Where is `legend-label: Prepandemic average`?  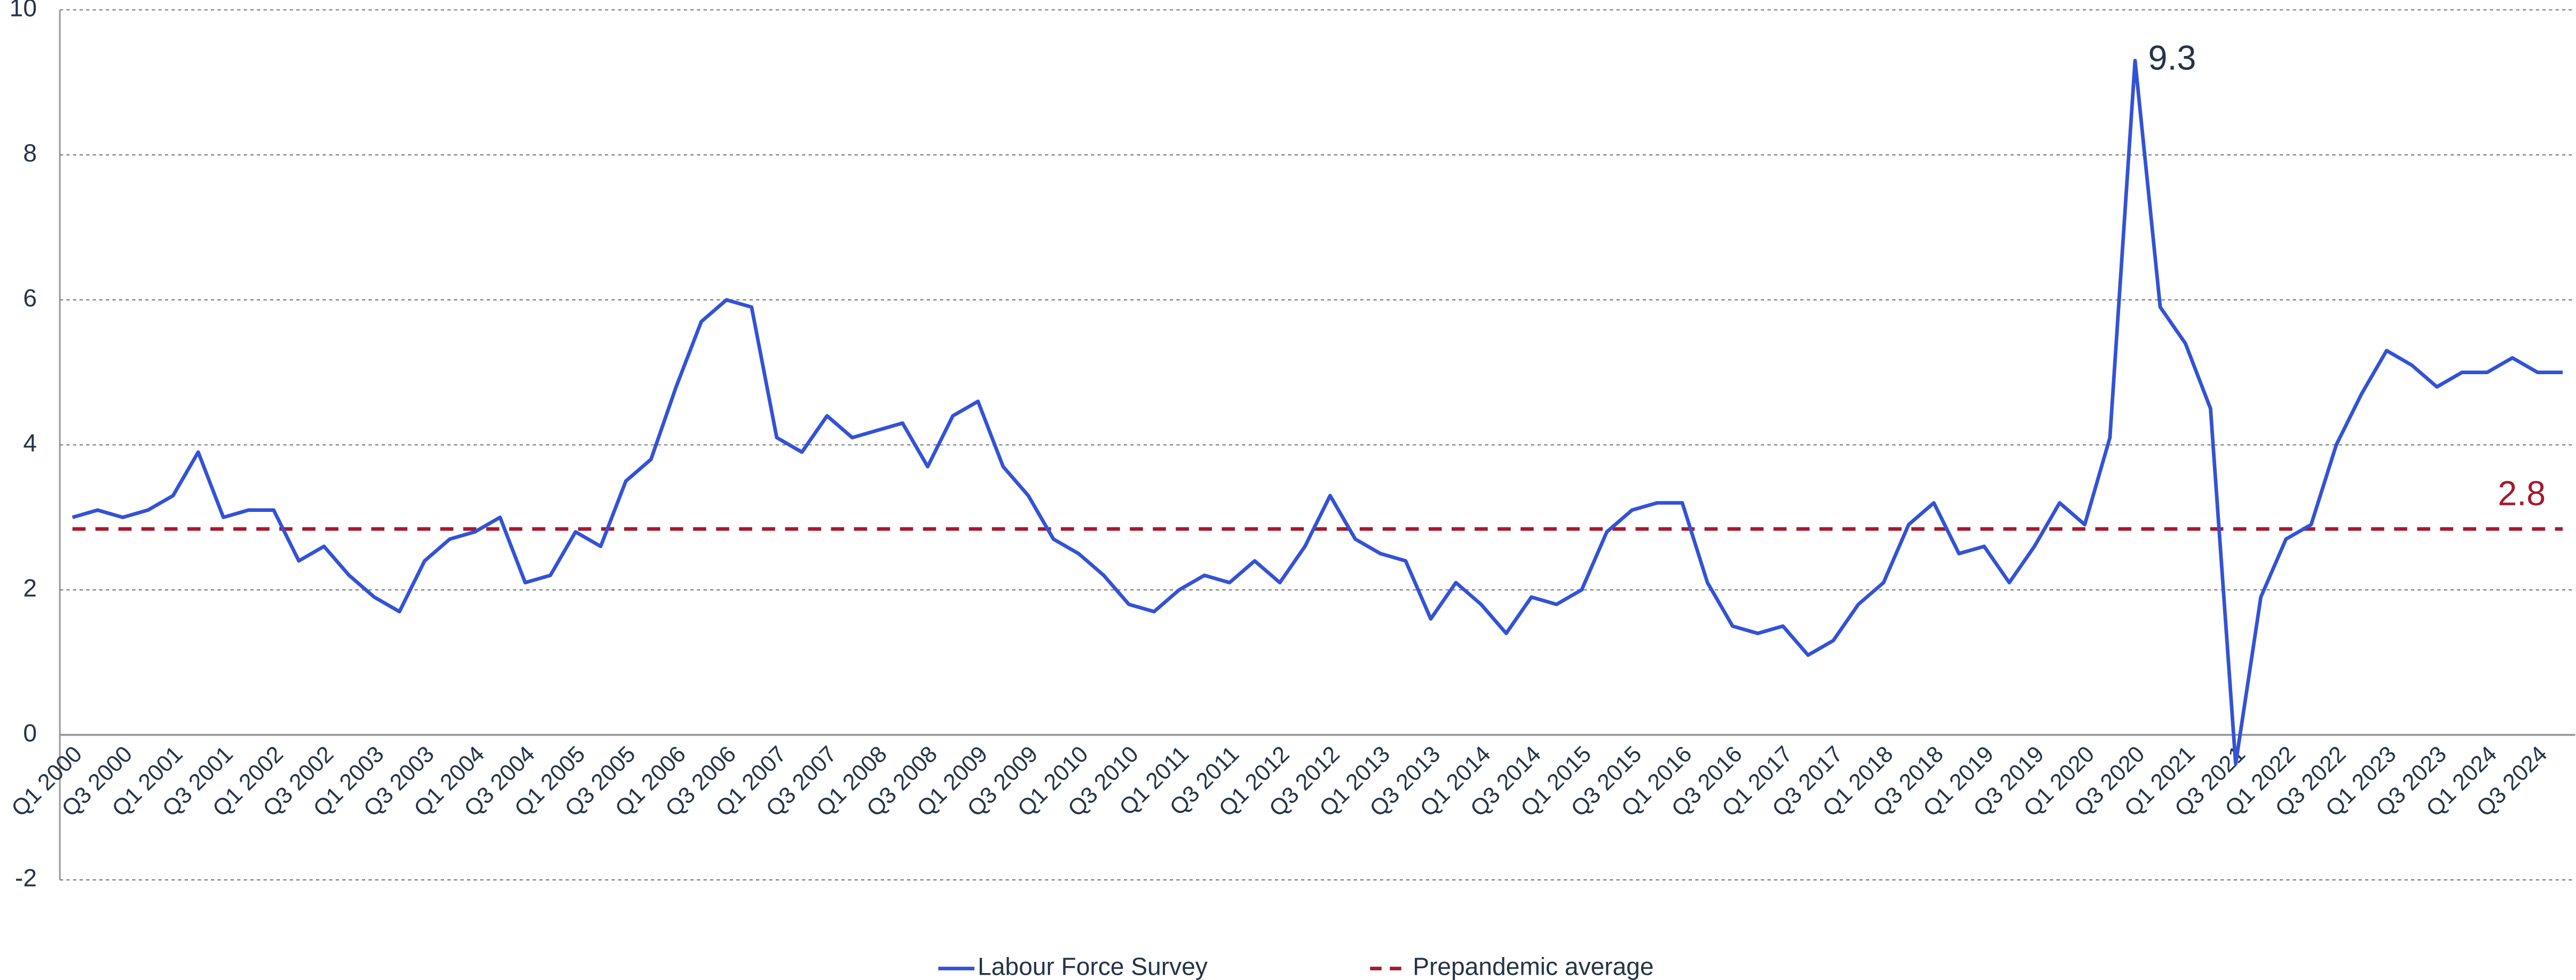
legend-label: Prepandemic average is located at coordinates (1533, 966).